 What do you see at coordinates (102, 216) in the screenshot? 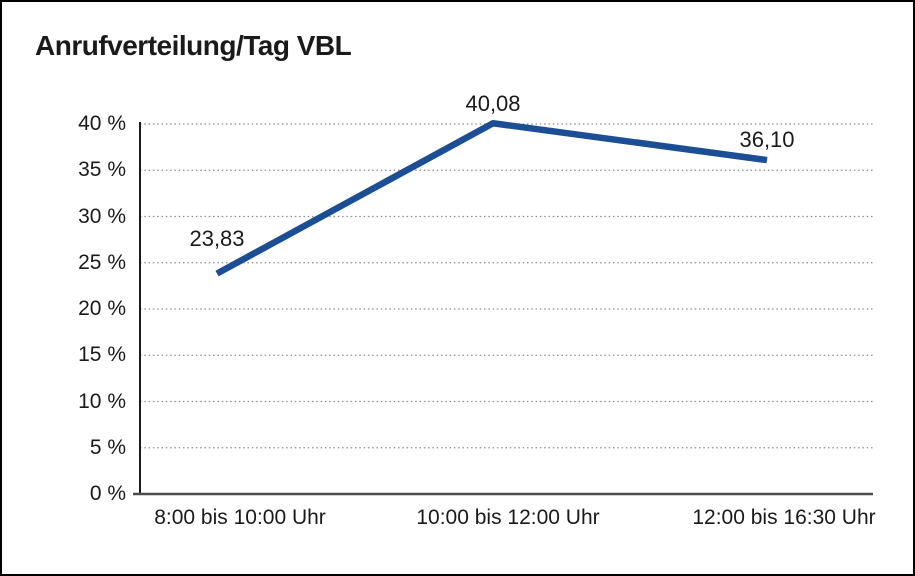
I see `y-tick-label-30: 30 %` at bounding box center [102, 216].